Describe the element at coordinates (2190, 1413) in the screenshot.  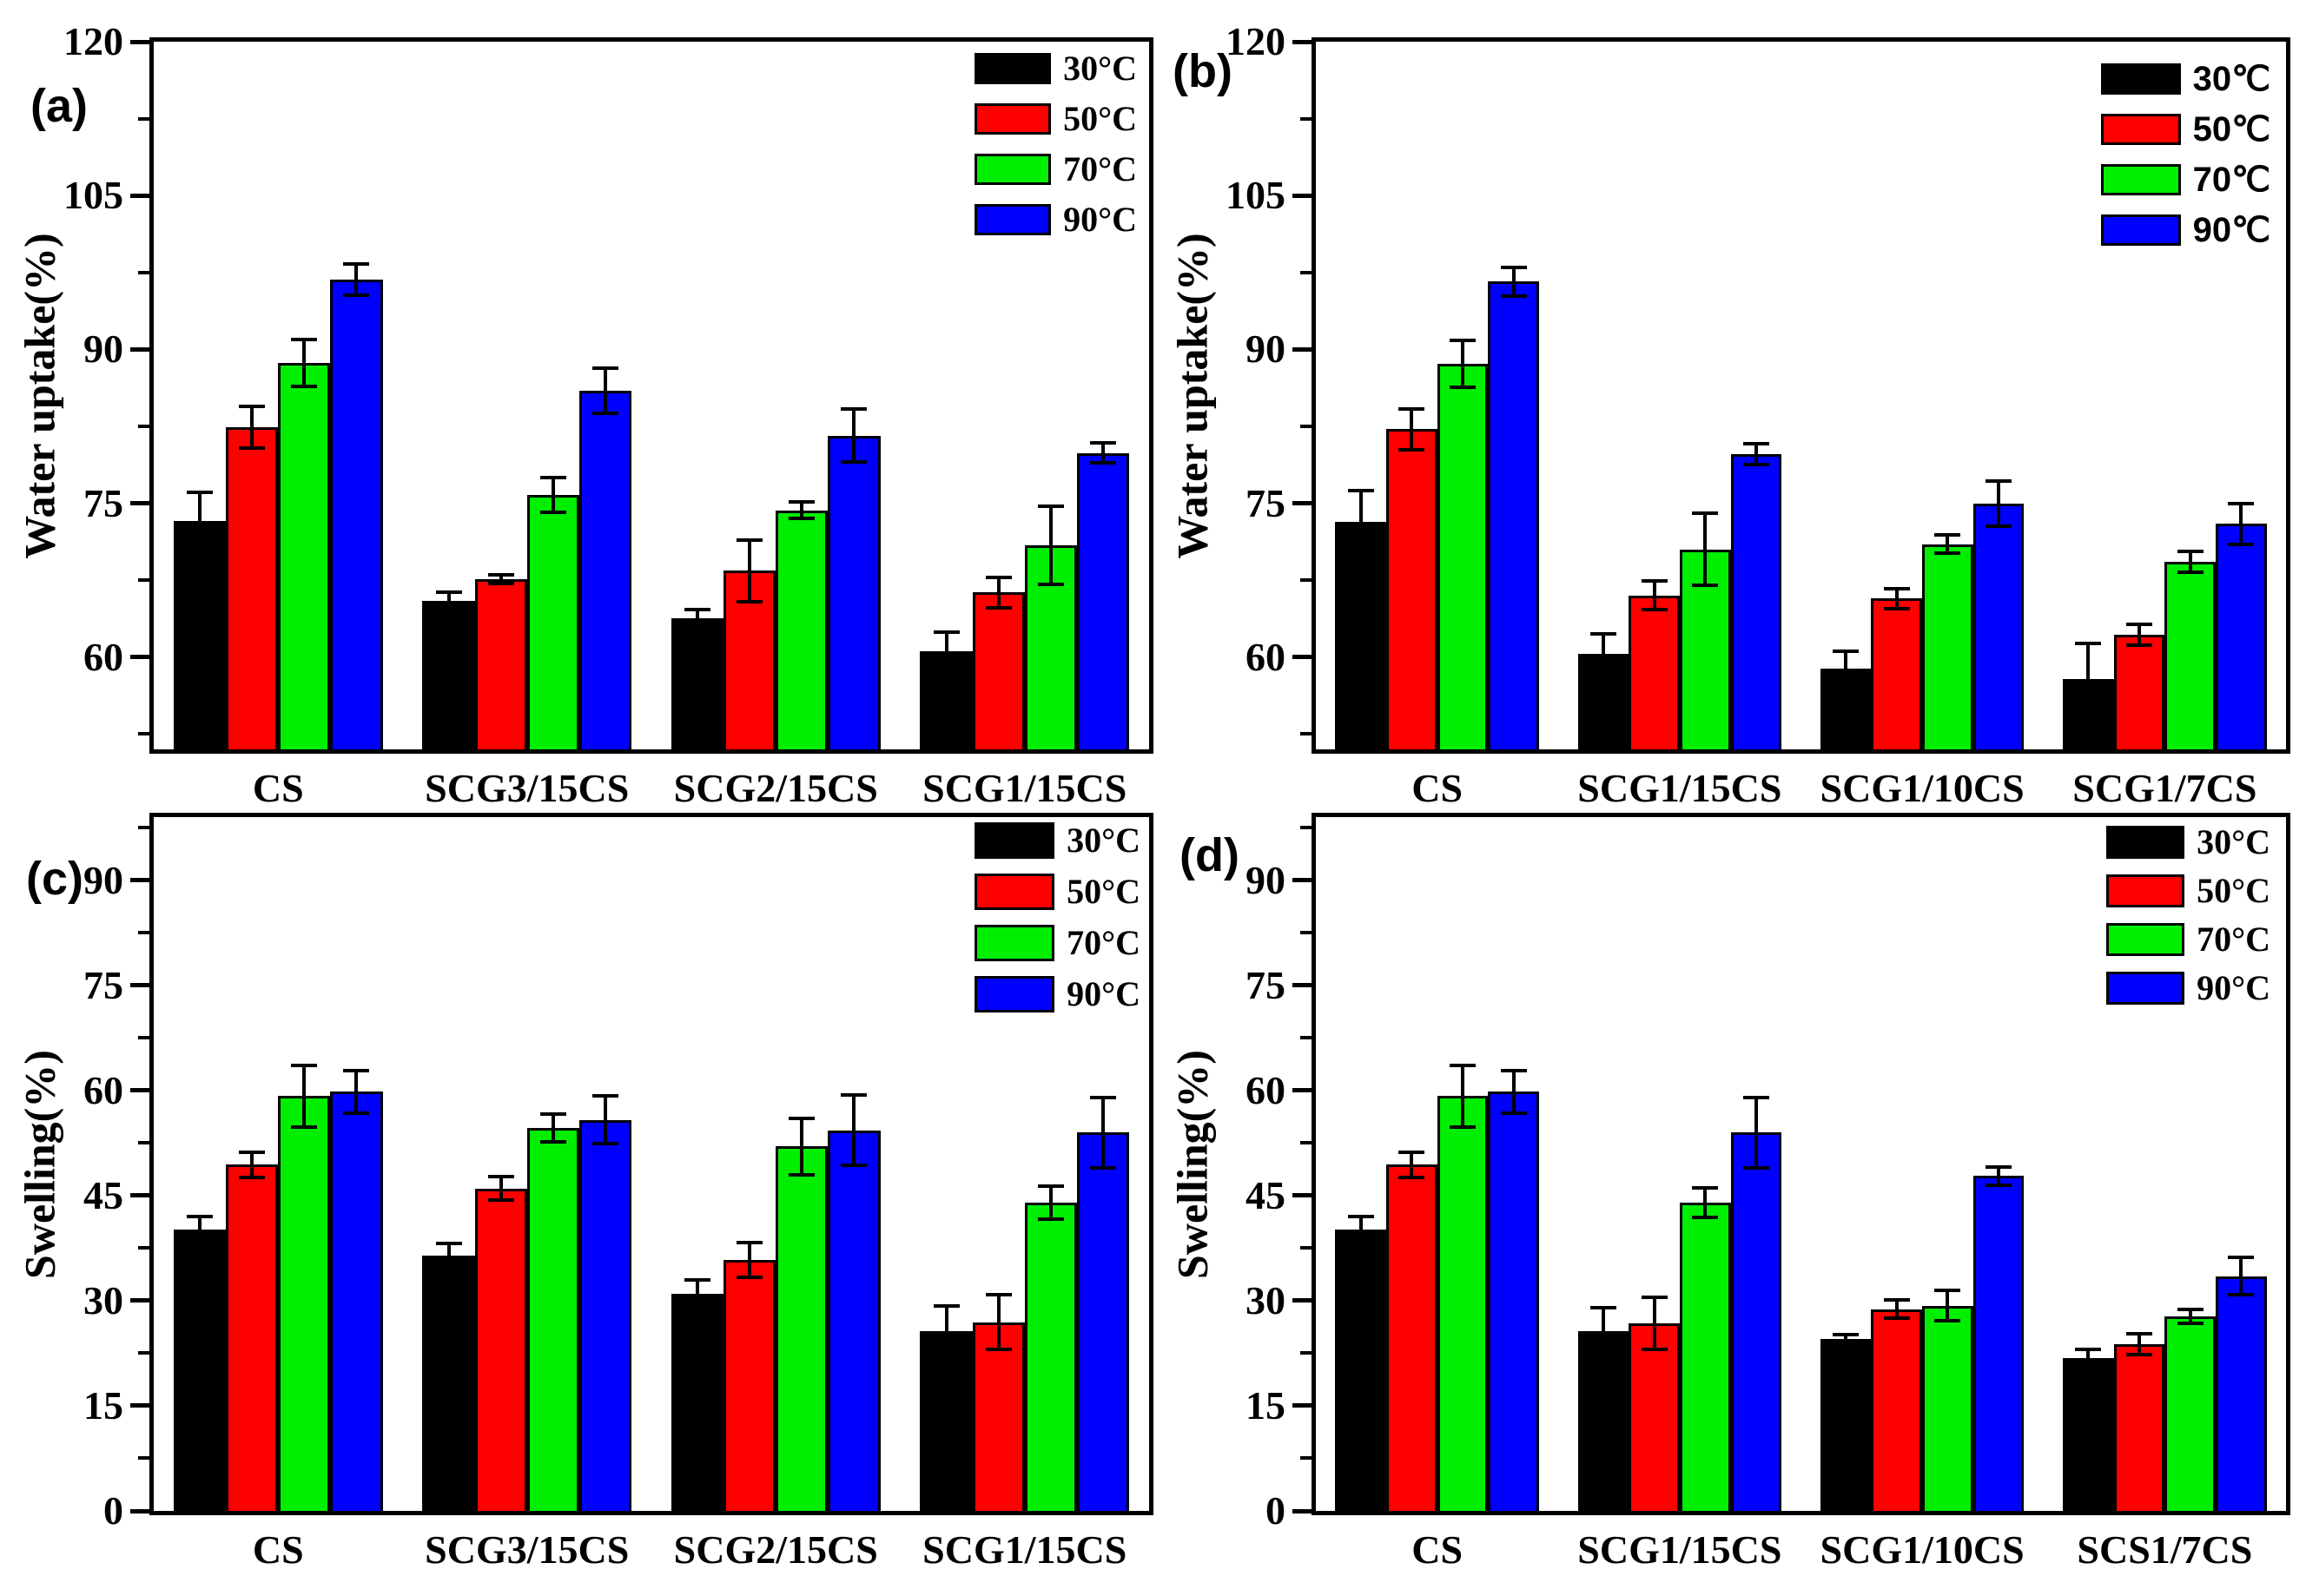
I see `bar-70°C-SCS1/7CS` at that location.